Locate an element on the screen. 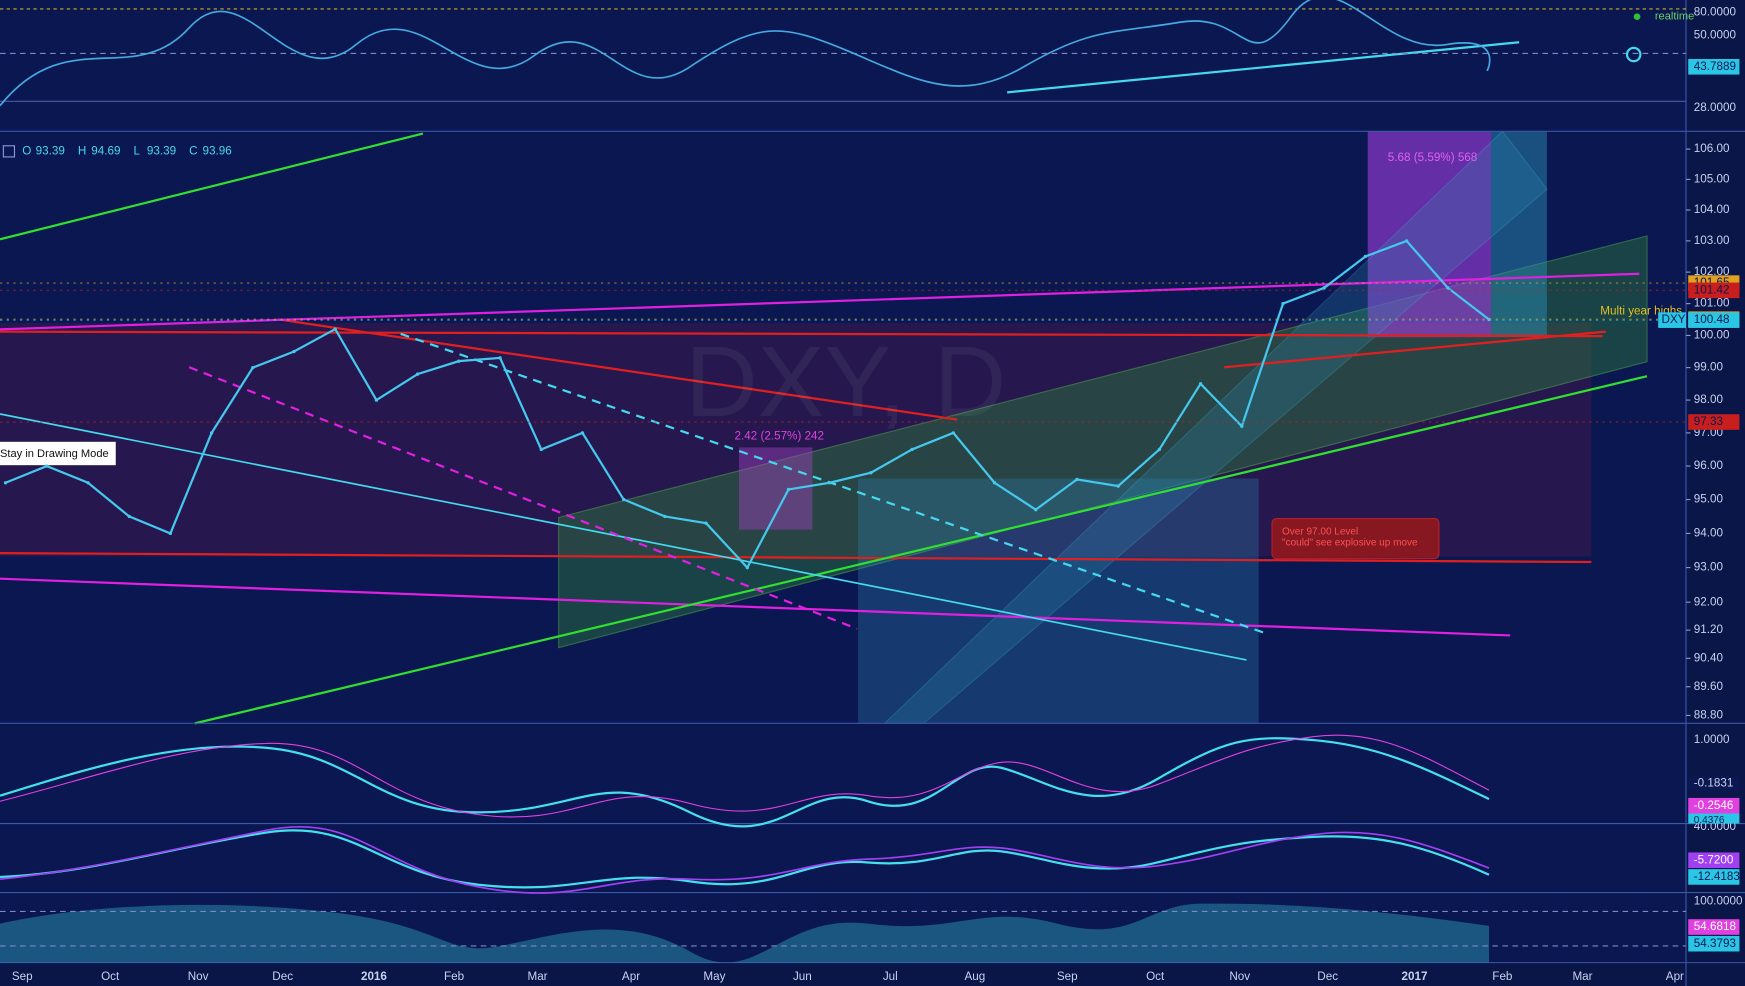 The height and width of the screenshot is (986, 1745). annotation: "could" see explosive up move is located at coordinates (1350, 543).